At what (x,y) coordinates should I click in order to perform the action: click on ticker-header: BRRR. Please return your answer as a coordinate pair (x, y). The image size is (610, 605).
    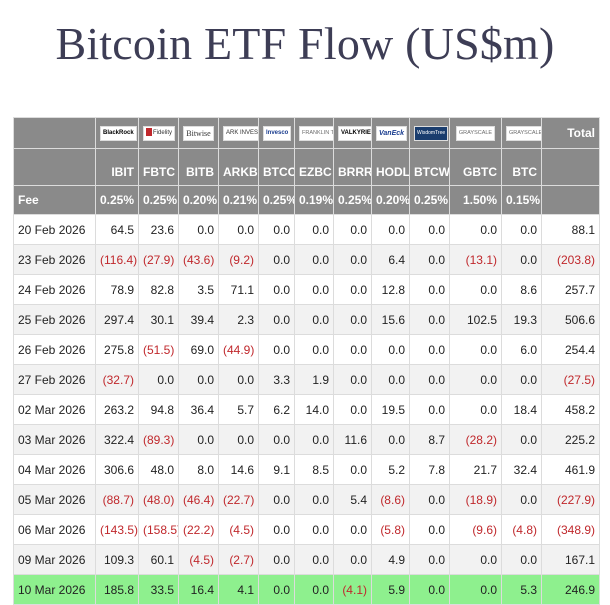
    Looking at the image, I should click on (352, 167).